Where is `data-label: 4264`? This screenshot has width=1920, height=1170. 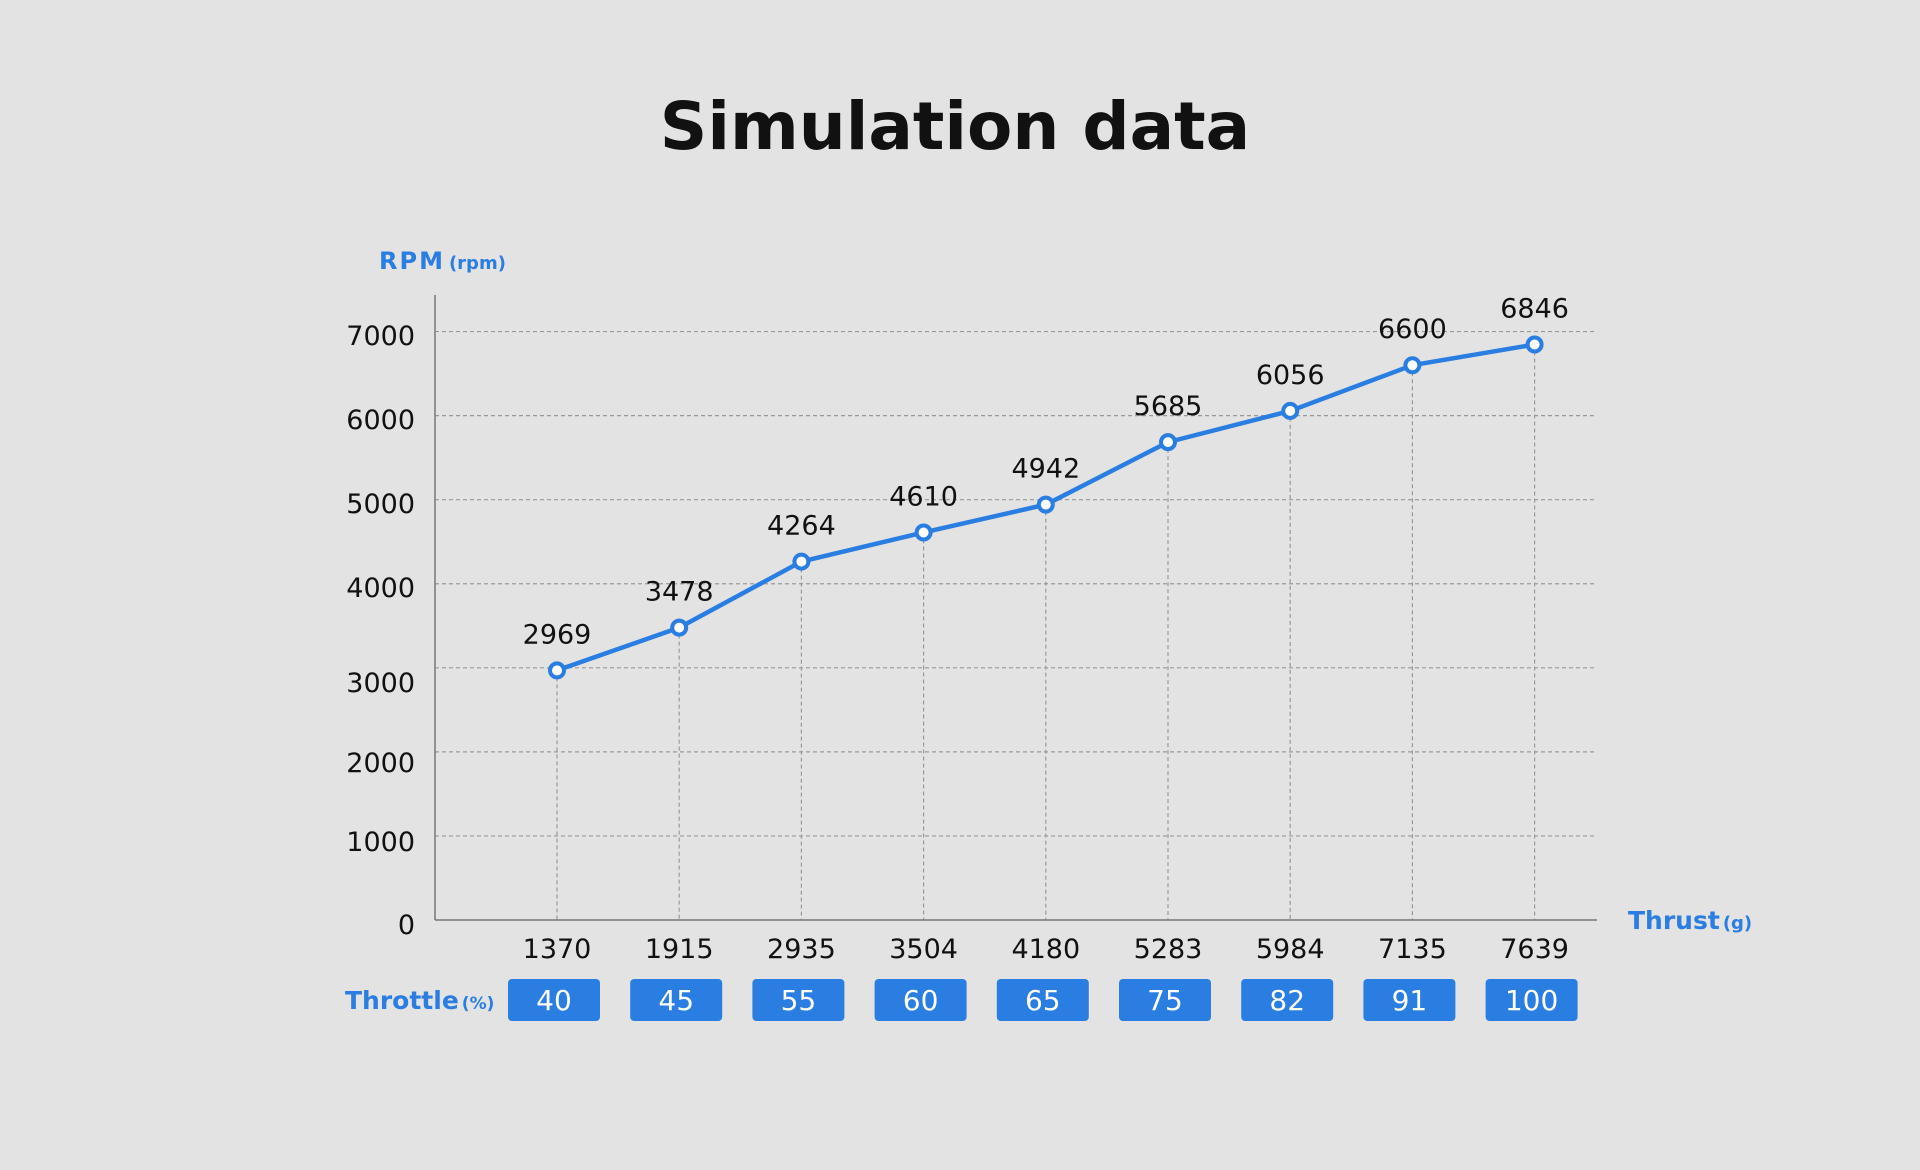 data-label: 4264 is located at coordinates (801, 526).